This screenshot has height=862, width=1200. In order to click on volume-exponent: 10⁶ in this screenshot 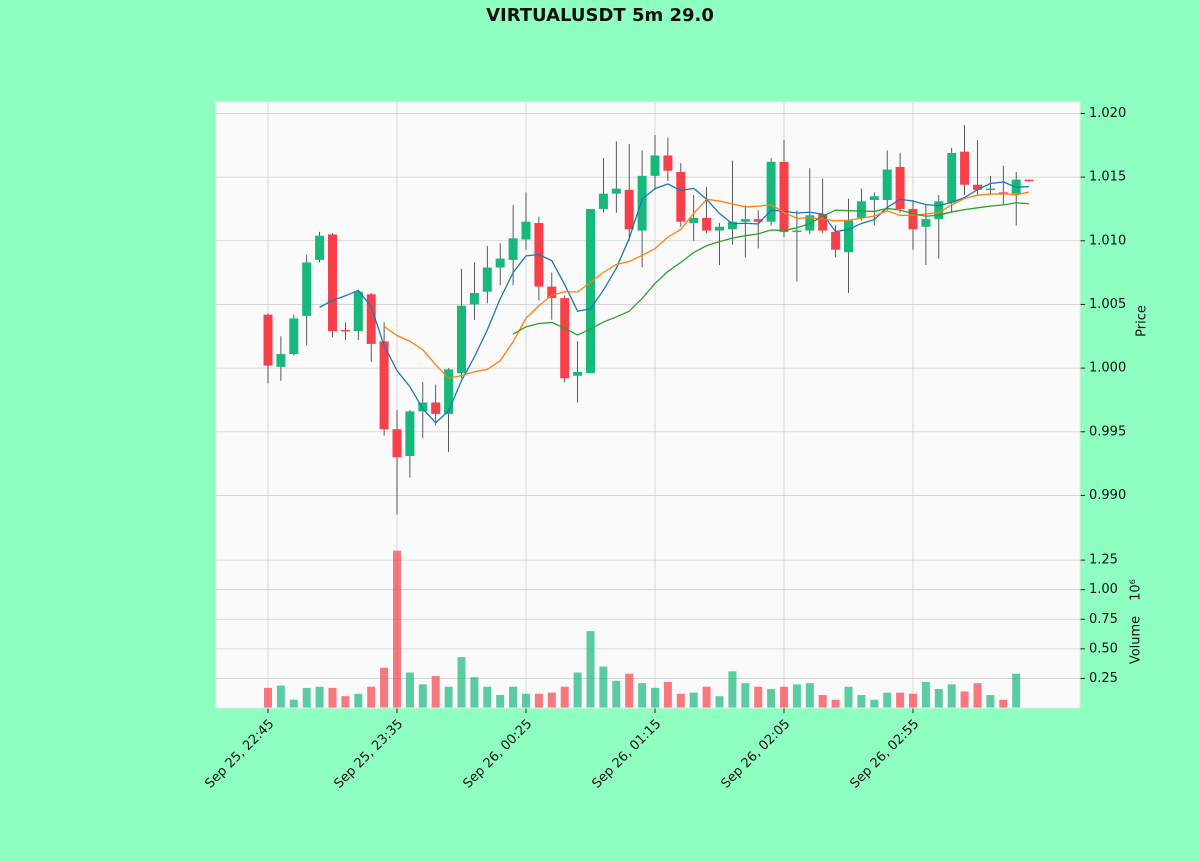, I will do `click(1136, 590)`.